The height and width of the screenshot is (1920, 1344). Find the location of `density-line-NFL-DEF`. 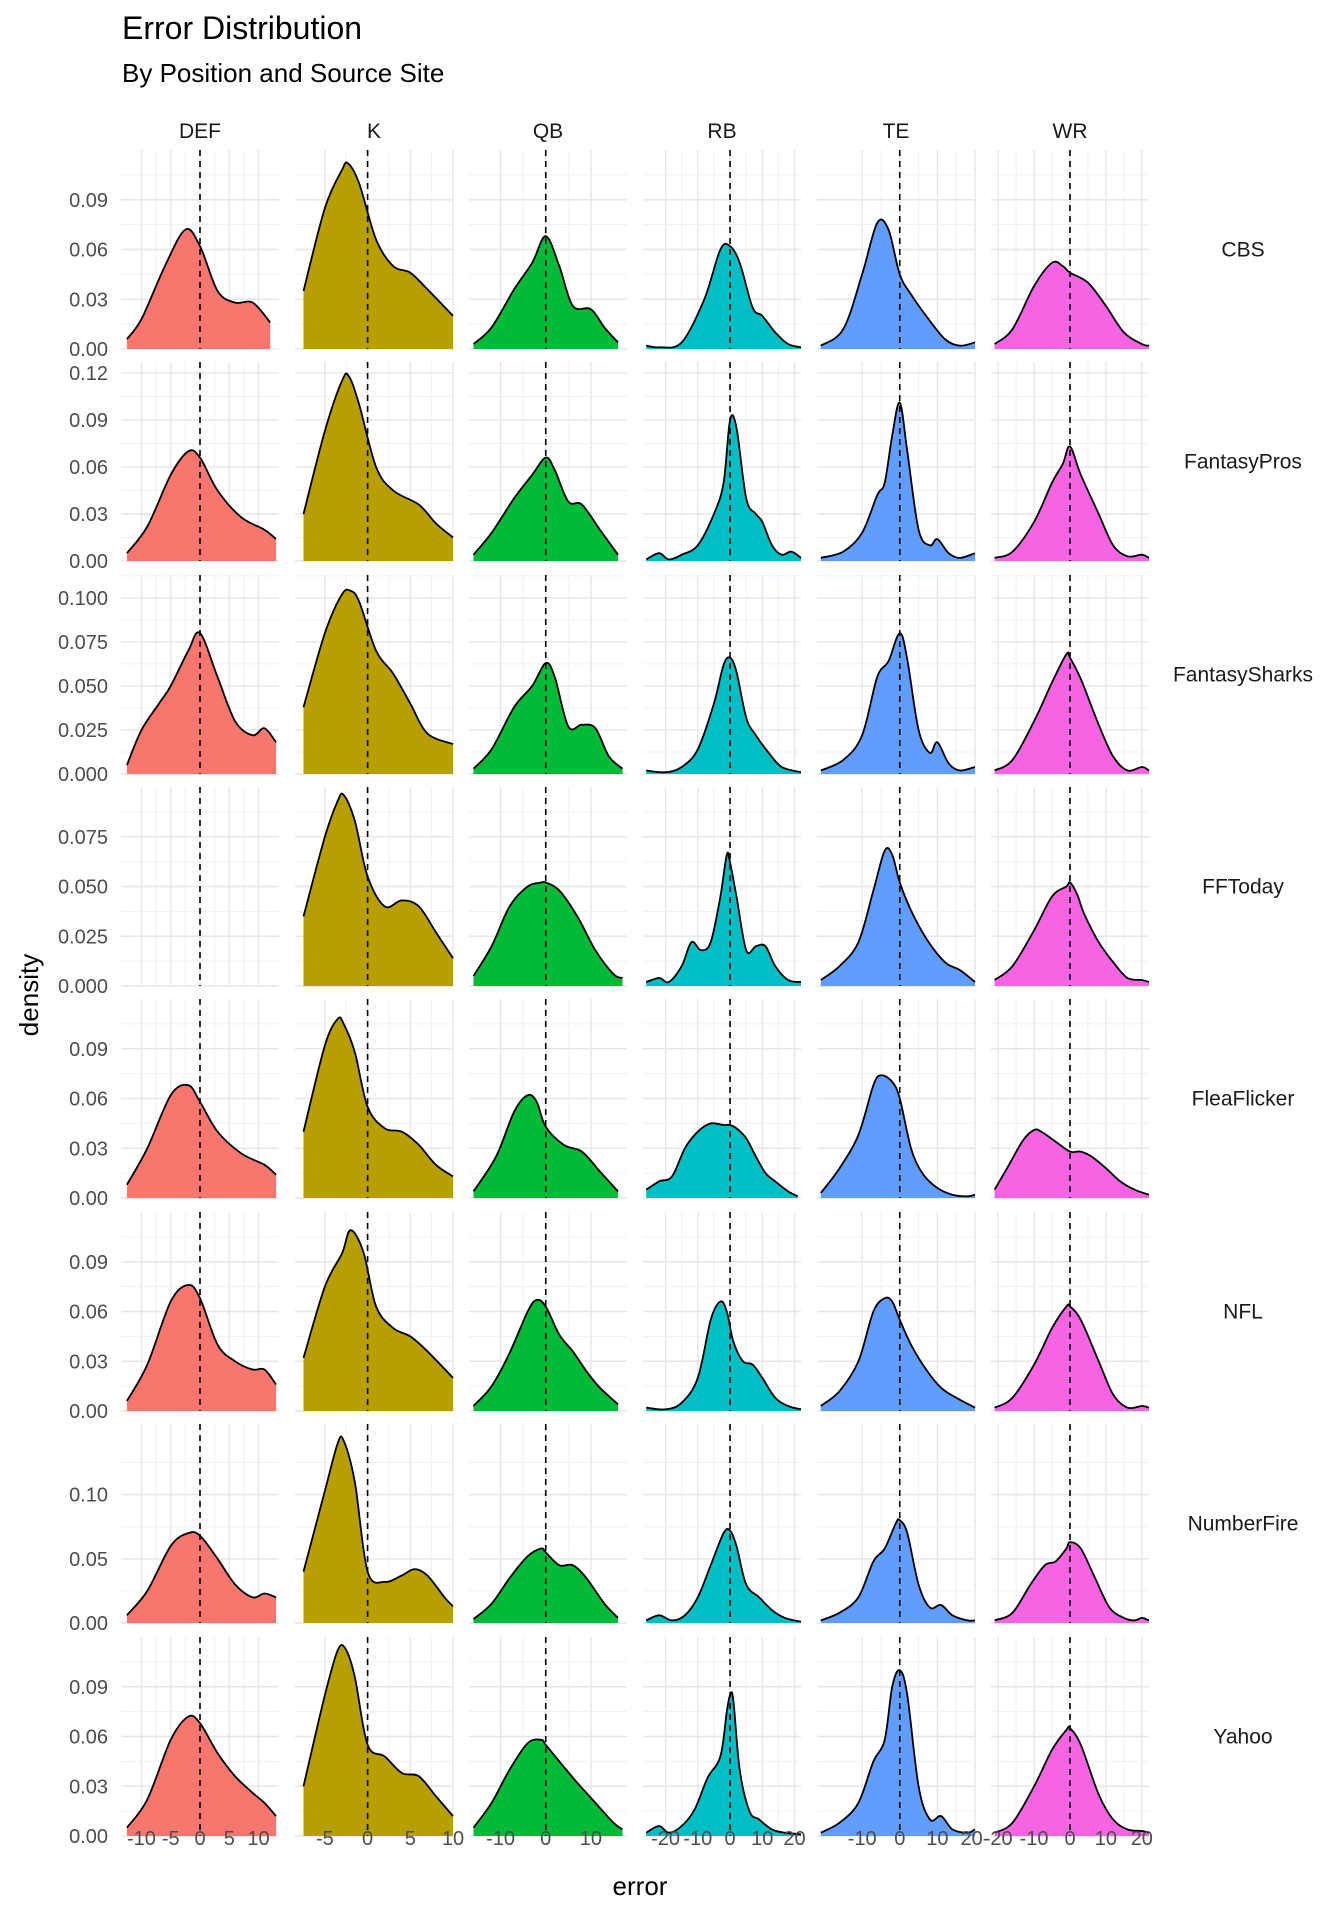

density-line-NFL-DEF is located at coordinates (201, 1343).